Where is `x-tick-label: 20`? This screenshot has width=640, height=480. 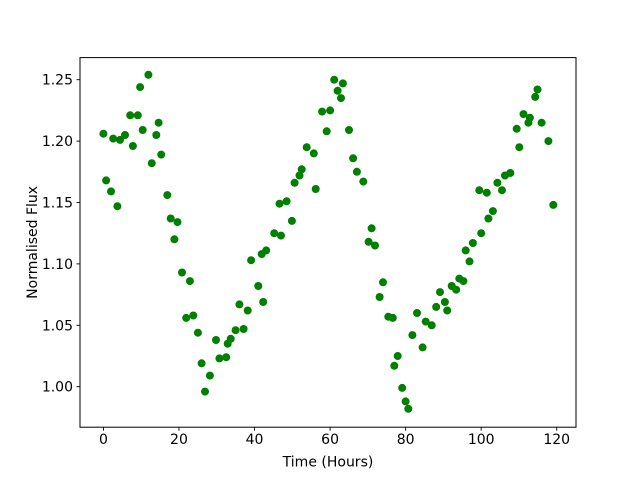
x-tick-label: 20 is located at coordinates (179, 440).